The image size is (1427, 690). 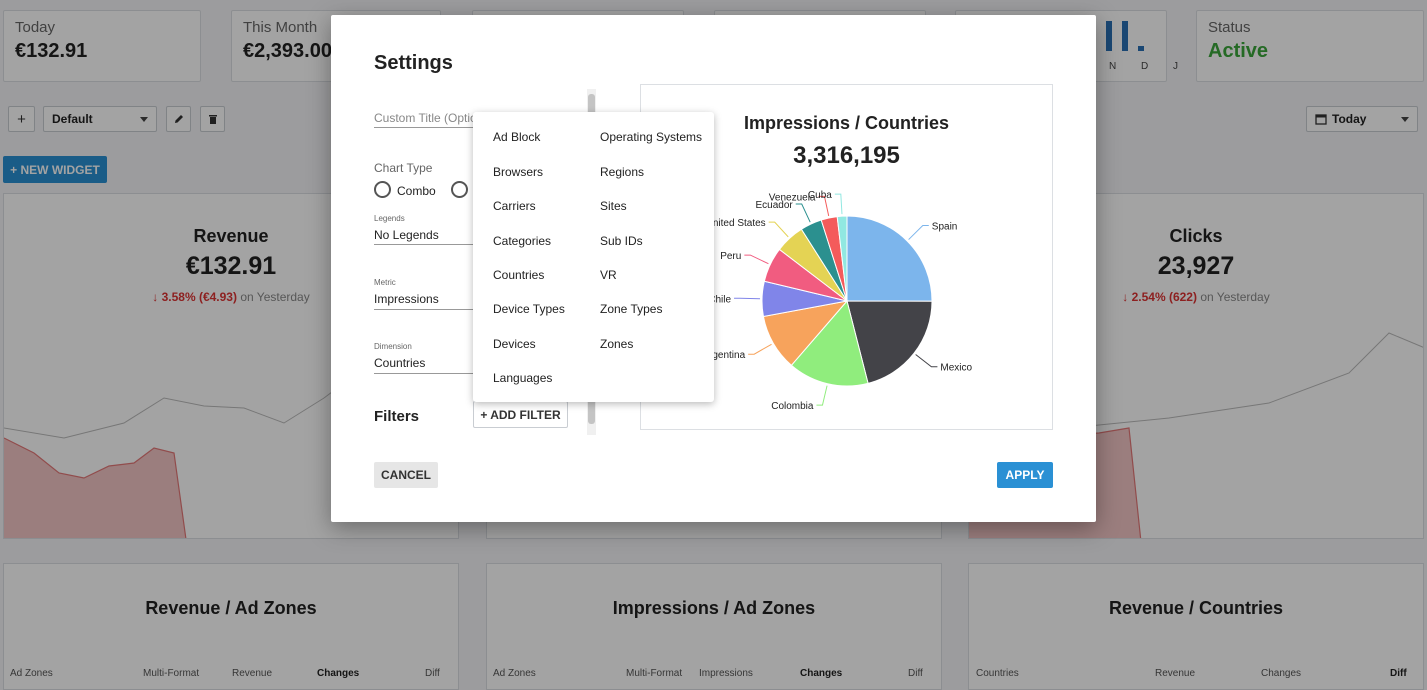 What do you see at coordinates (846, 155) in the screenshot?
I see `preview-total: 3,316,195` at bounding box center [846, 155].